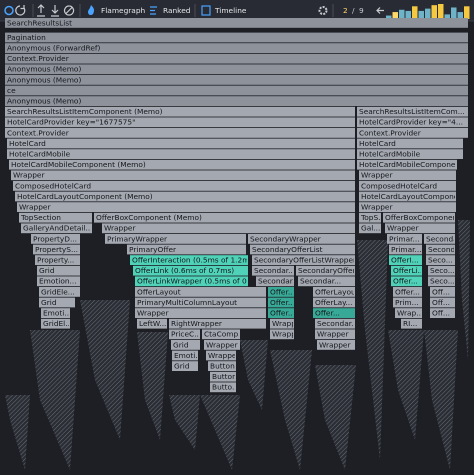 The width and height of the screenshot is (474, 475). Describe the element at coordinates (236, 80) in the screenshot. I see `flame-node: Anonymous (Memo)` at that location.